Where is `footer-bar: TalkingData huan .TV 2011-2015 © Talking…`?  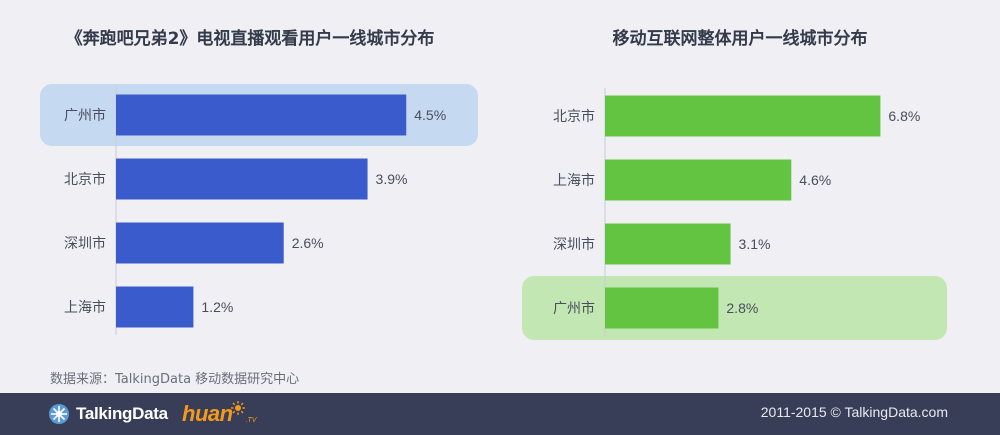
footer-bar: TalkingData huan .TV 2011-2015 © Talking… is located at coordinates (500, 414).